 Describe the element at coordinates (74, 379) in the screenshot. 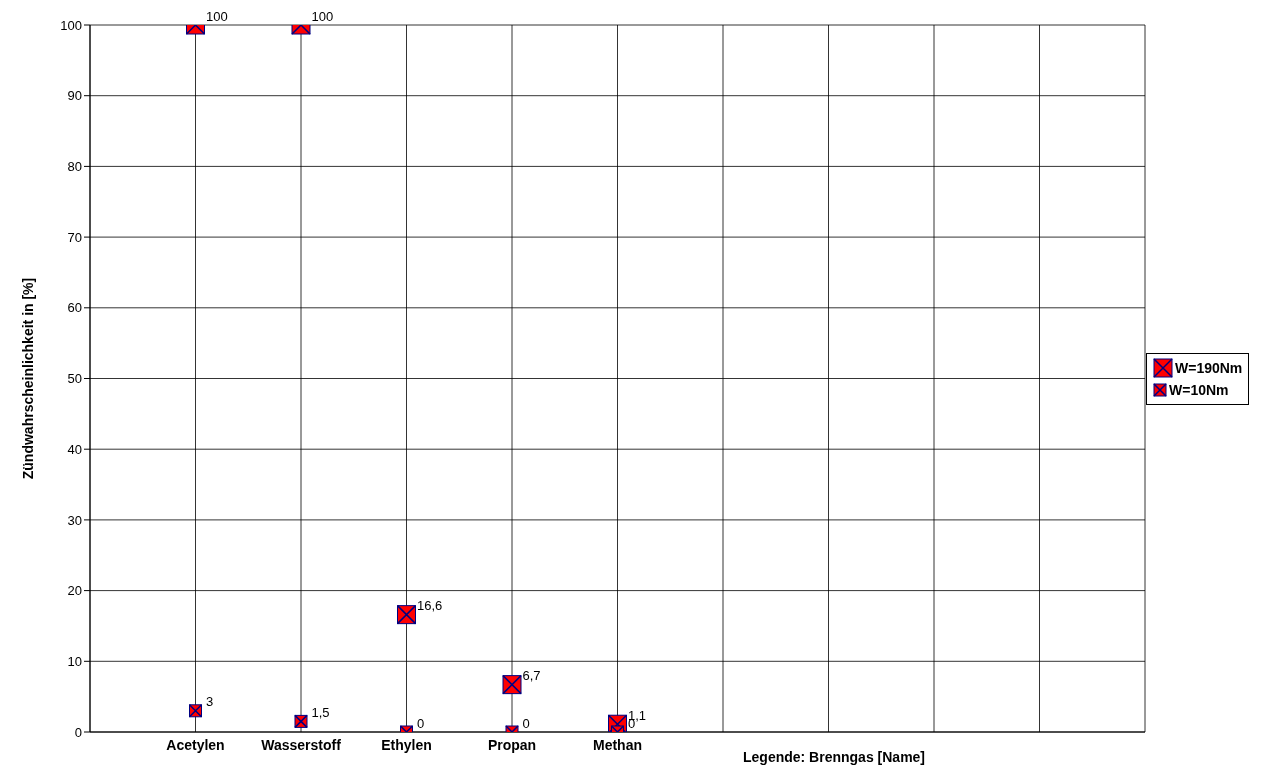

I see `y-tick-label: 50` at that location.